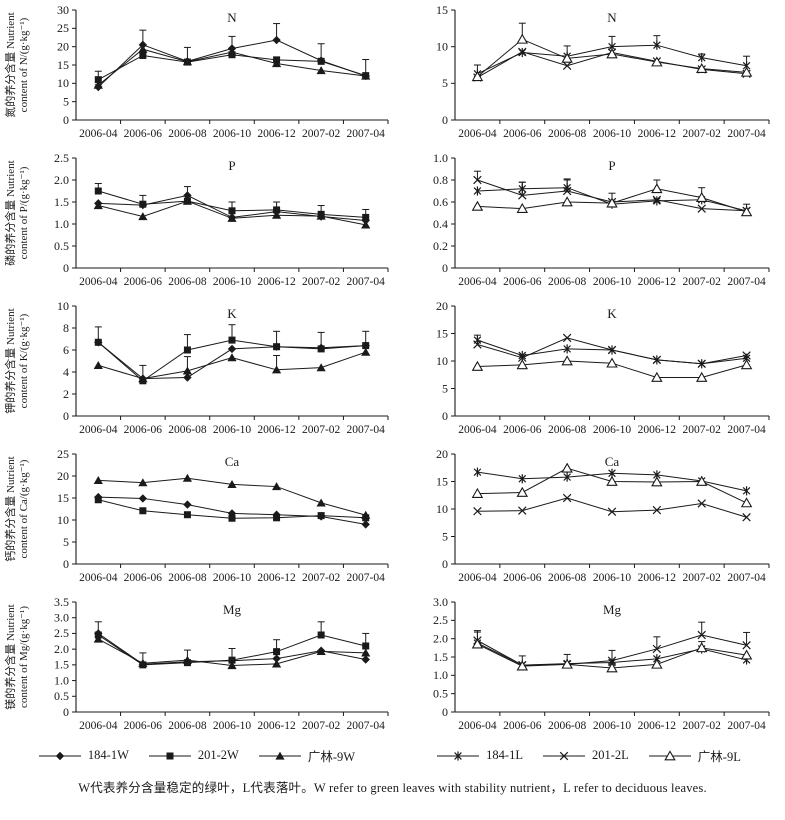 The height and width of the screenshot is (820, 785). What do you see at coordinates (61, 602) in the screenshot?
I see `y-tick-label: 3.5` at bounding box center [61, 602].